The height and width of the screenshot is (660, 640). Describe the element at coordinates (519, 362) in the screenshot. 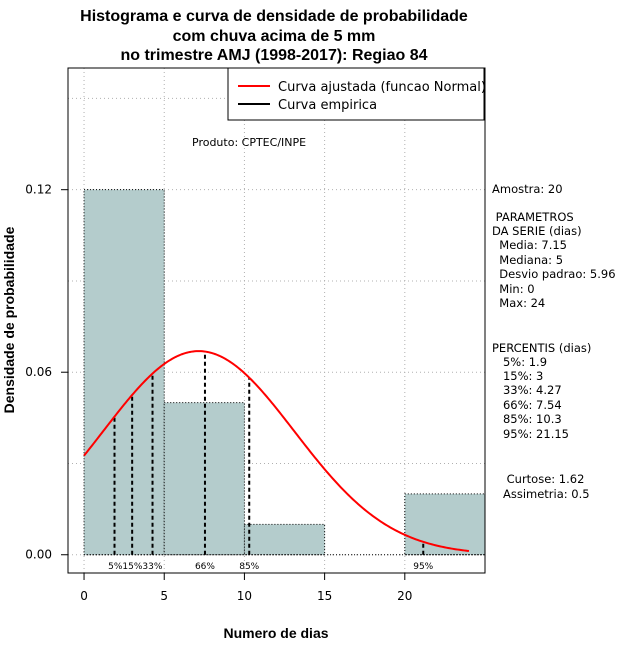

I see `stat-p5: 5%: 1.9` at that location.